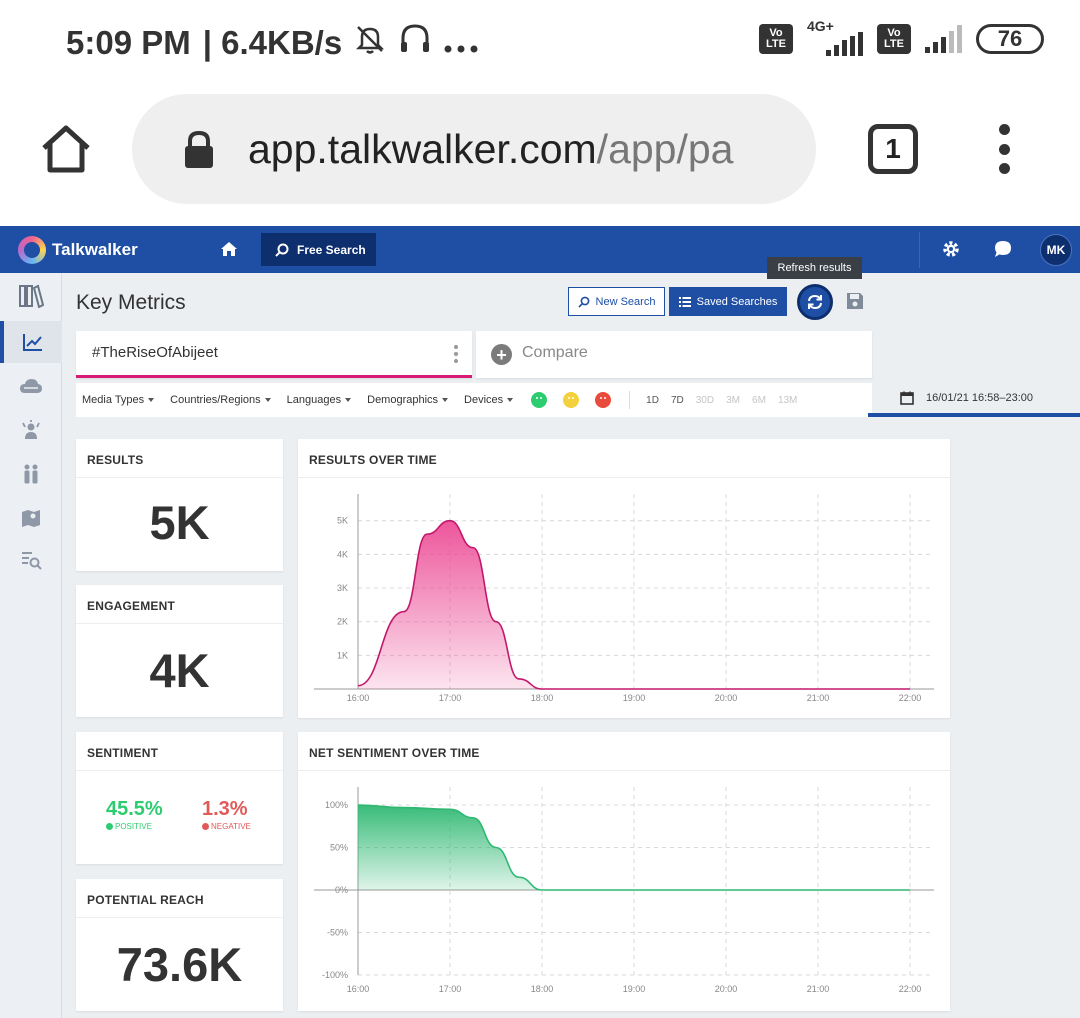 This screenshot has width=1080, height=1018. Describe the element at coordinates (31, 474) in the screenshot. I see `sidebar-item-demographics` at that location.